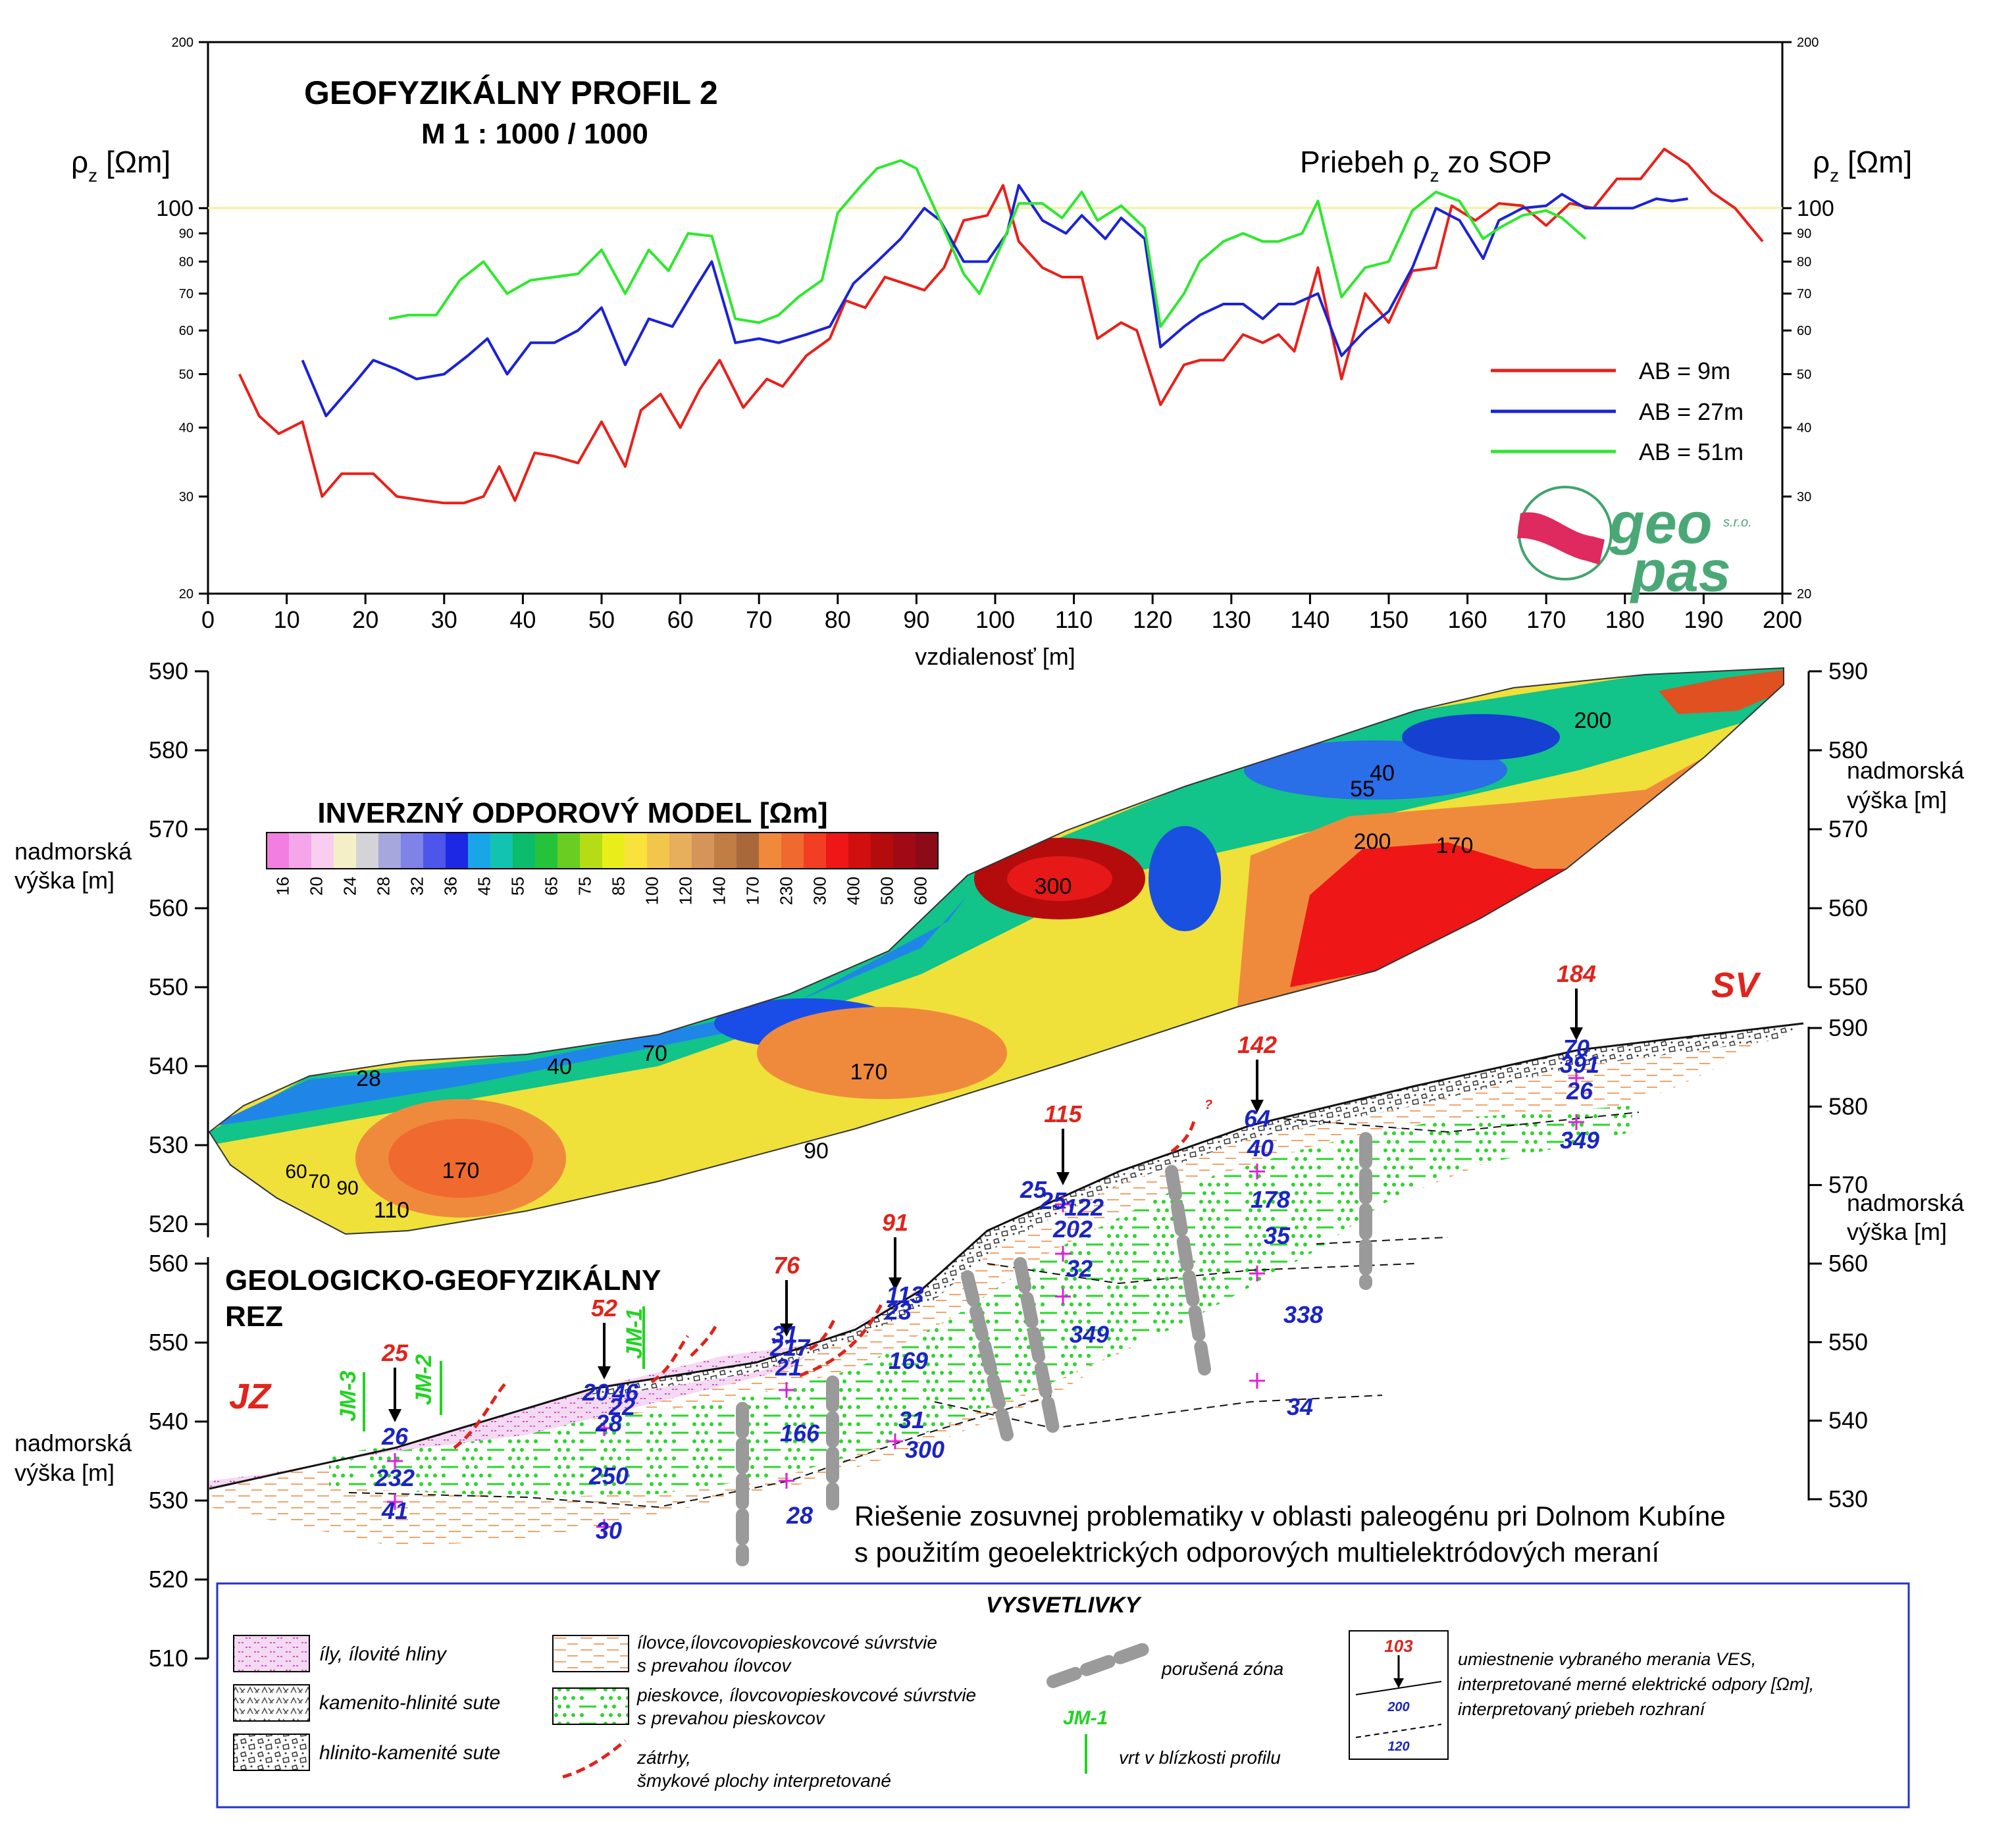 The height and width of the screenshot is (1825, 2016). I want to click on elev-label-left-2: výška [m], so click(64, 880).